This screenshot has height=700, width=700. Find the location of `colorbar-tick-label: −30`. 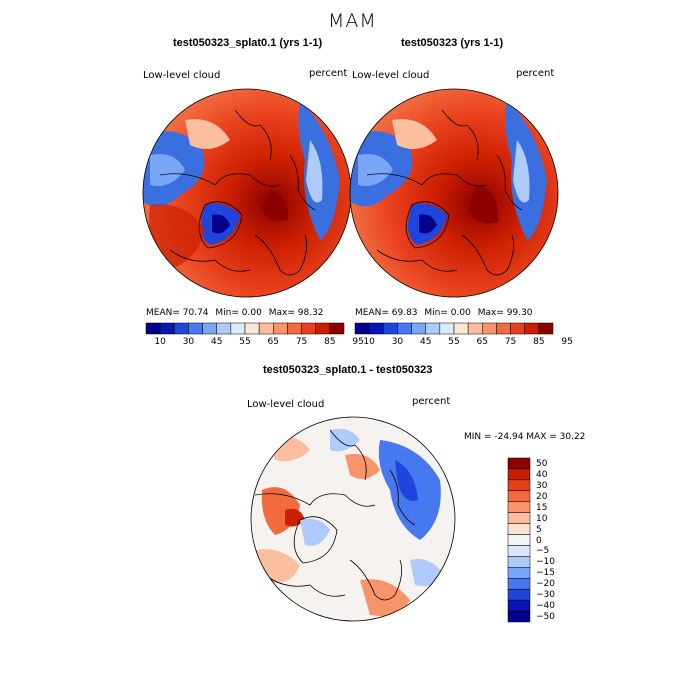

colorbar-tick-label: −30 is located at coordinates (545, 595).